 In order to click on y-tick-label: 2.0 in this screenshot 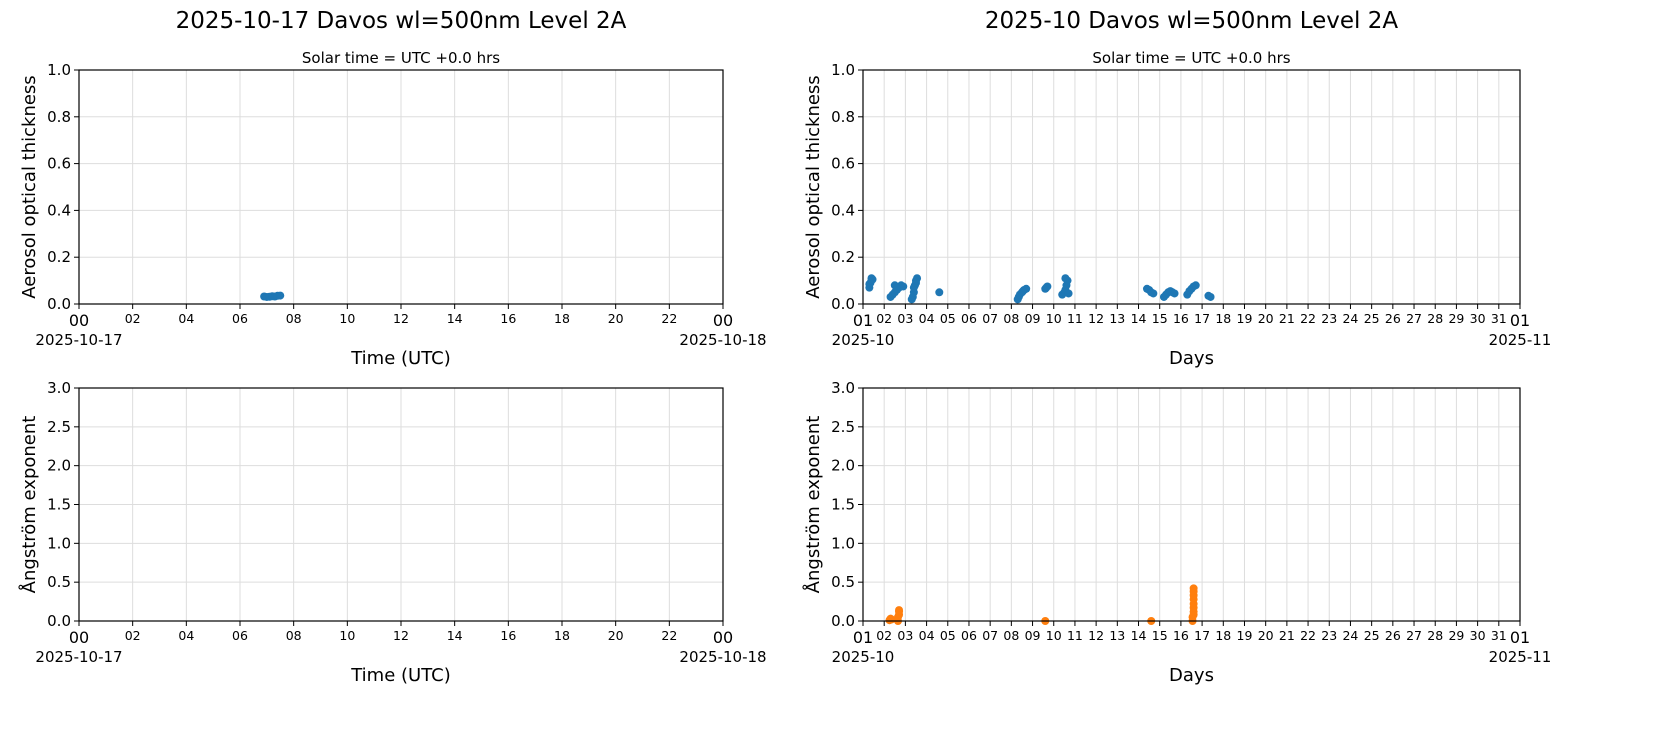, I will do `click(59, 466)`.